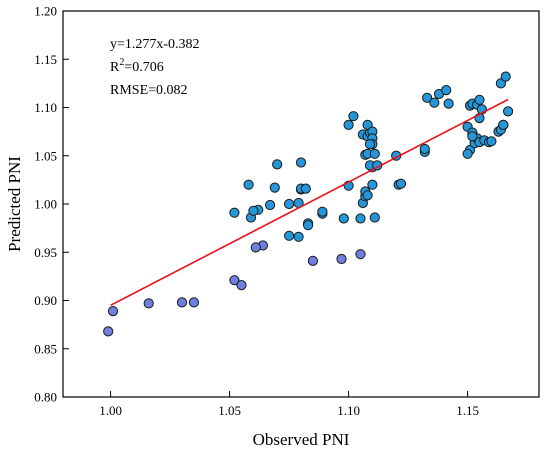 The image size is (550, 456). I want to click on fit-annotations: y=1.277x-0.382 R2=0.706 RMSE=0.082, so click(155, 67).